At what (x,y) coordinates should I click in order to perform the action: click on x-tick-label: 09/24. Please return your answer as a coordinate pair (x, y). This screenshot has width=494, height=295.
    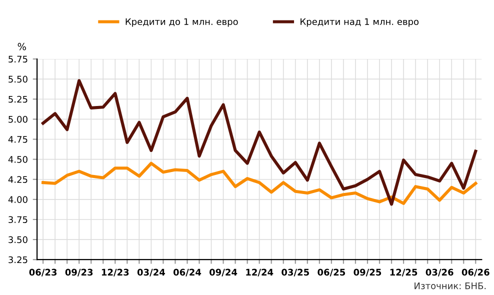
    Looking at the image, I should click on (224, 272).